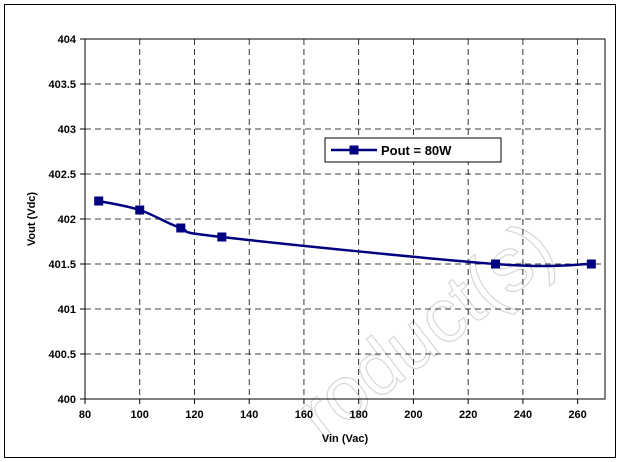 Image resolution: width=622 pixels, height=462 pixels. I want to click on x-axis: 80 100 120 140 160 180 200 220 240 260, so click(333, 410).